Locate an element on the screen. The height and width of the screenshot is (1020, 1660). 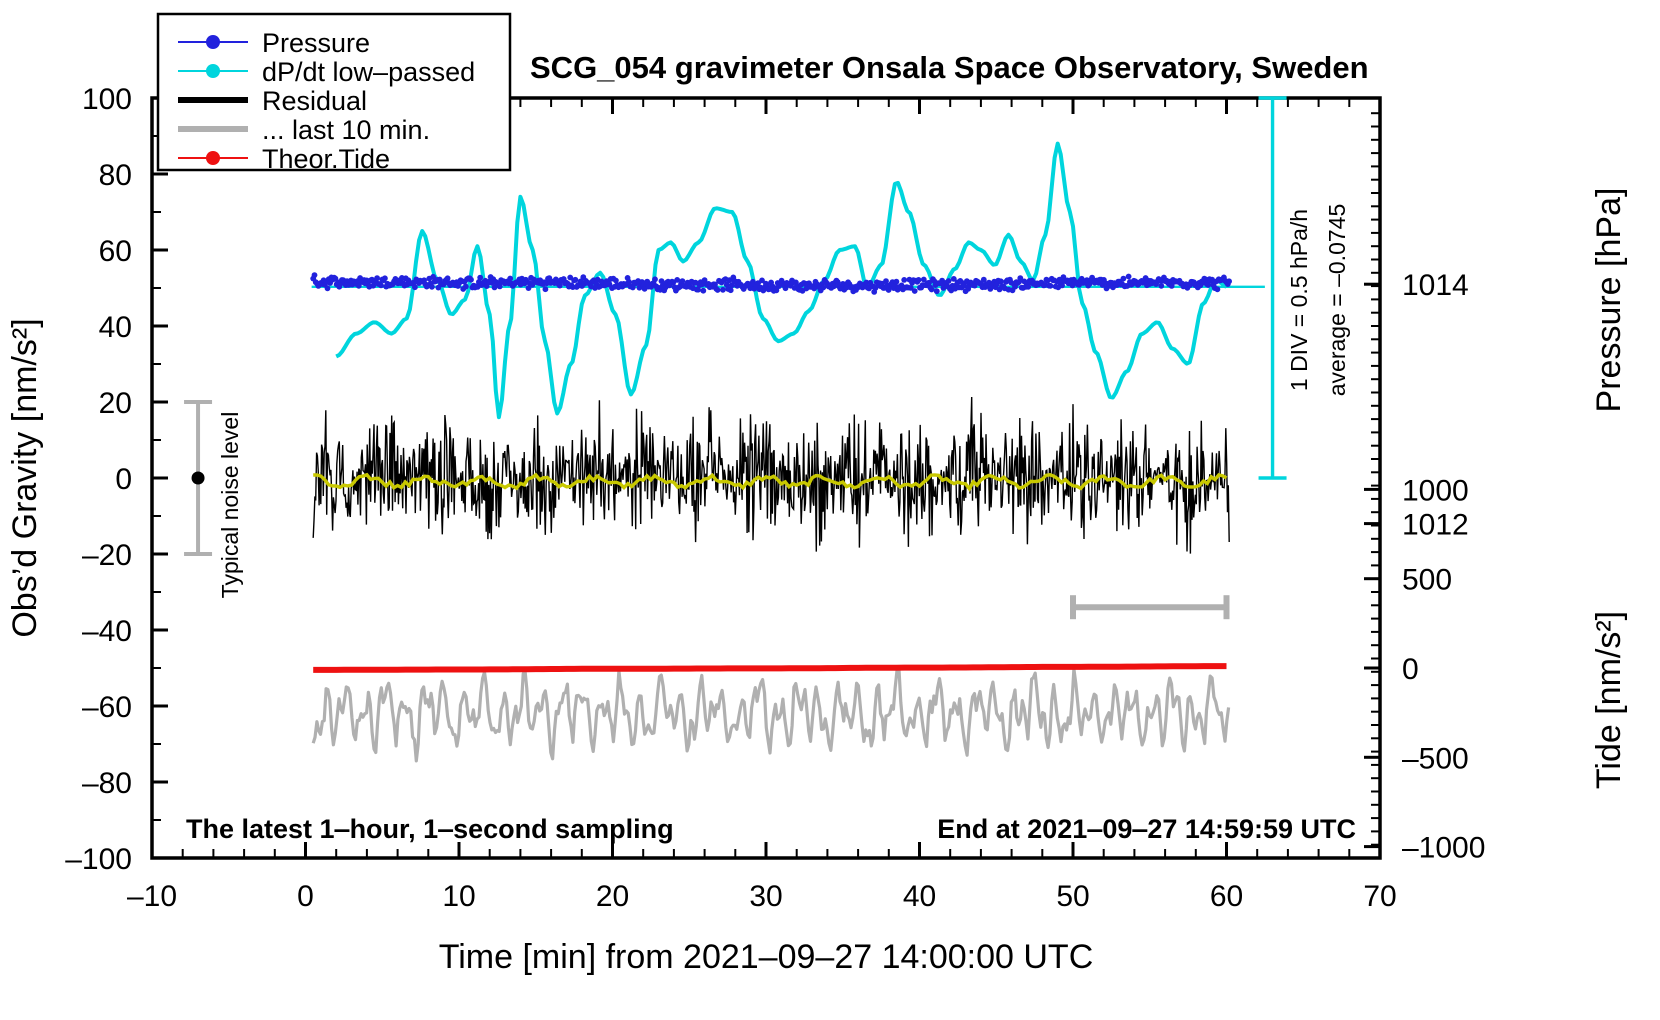
tide-tick-label: 0 is located at coordinates (1410, 669).